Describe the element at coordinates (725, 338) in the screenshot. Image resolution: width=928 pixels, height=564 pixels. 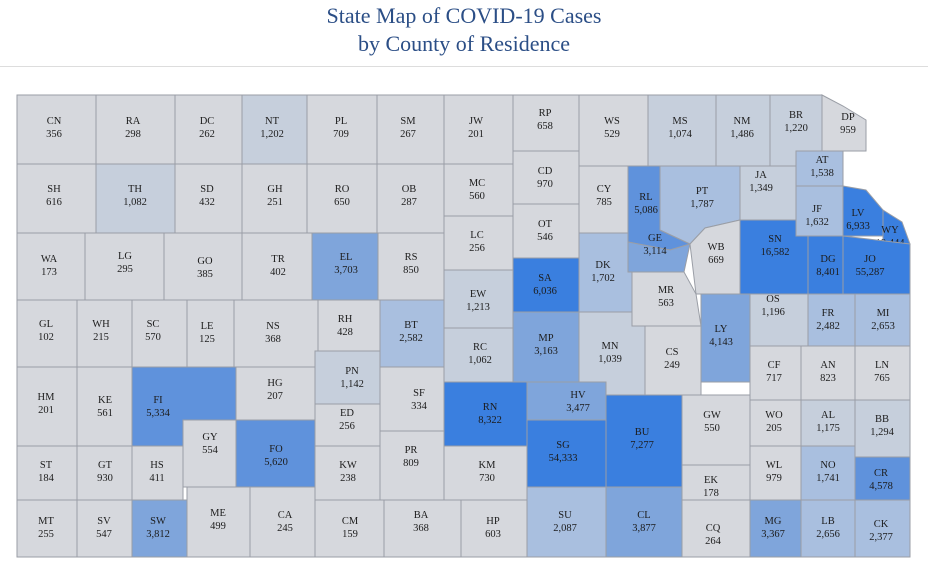
I see `county-ly: LY 4,143` at that location.